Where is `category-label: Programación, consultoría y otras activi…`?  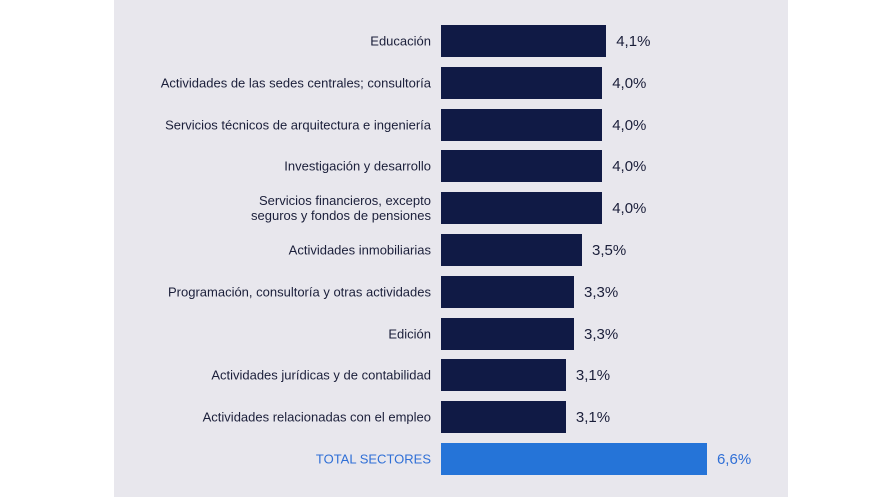 category-label: Programación, consultoría y otras activi… is located at coordinates (299, 292).